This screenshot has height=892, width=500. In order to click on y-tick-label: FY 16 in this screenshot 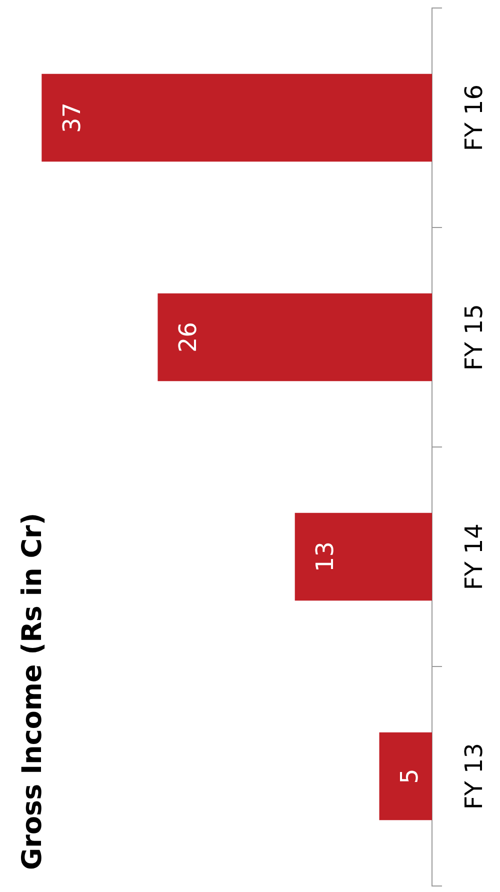, I will do `click(474, 118)`.